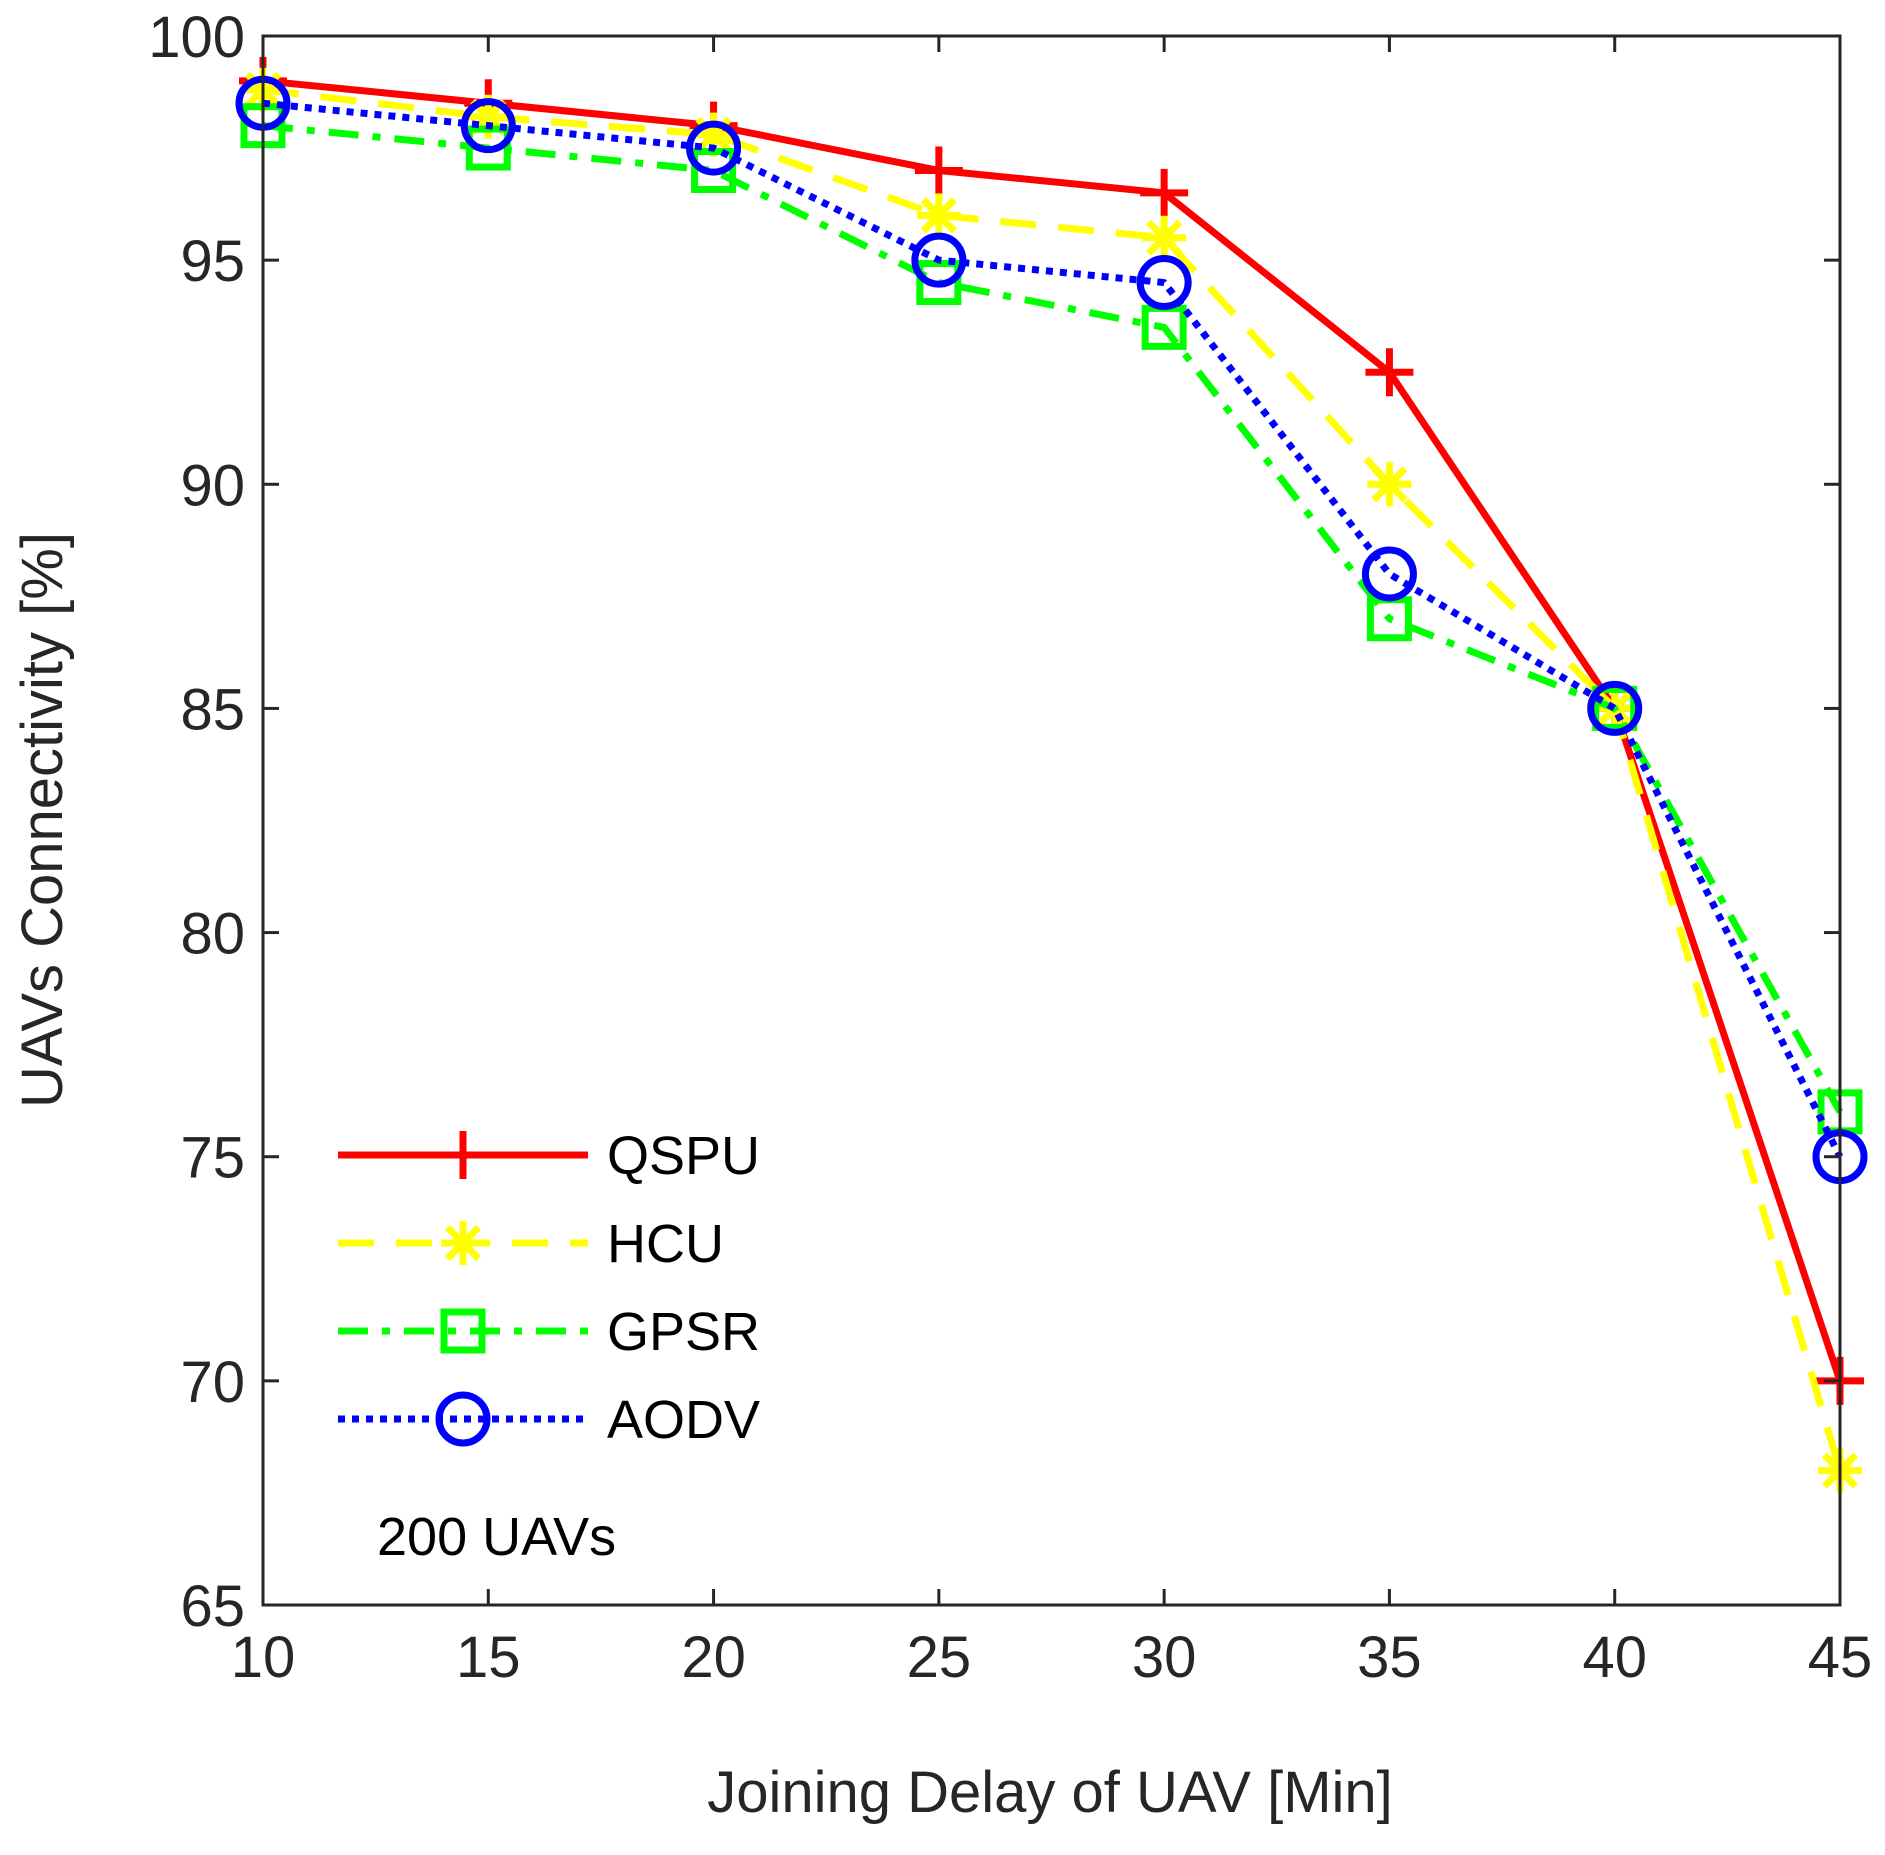 This screenshot has height=1855, width=1885. I want to click on legend-label-qspu: QSPU, so click(683, 1156).